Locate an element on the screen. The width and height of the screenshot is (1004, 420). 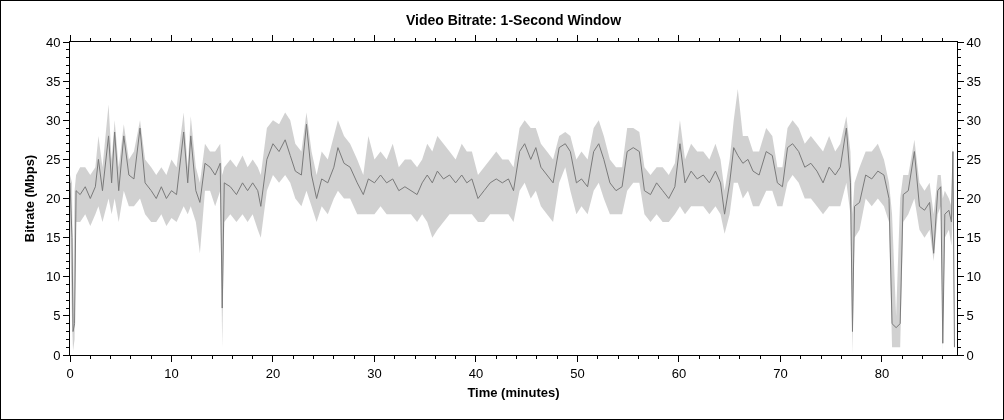
x-tick-label: 80 is located at coordinates (882, 373).